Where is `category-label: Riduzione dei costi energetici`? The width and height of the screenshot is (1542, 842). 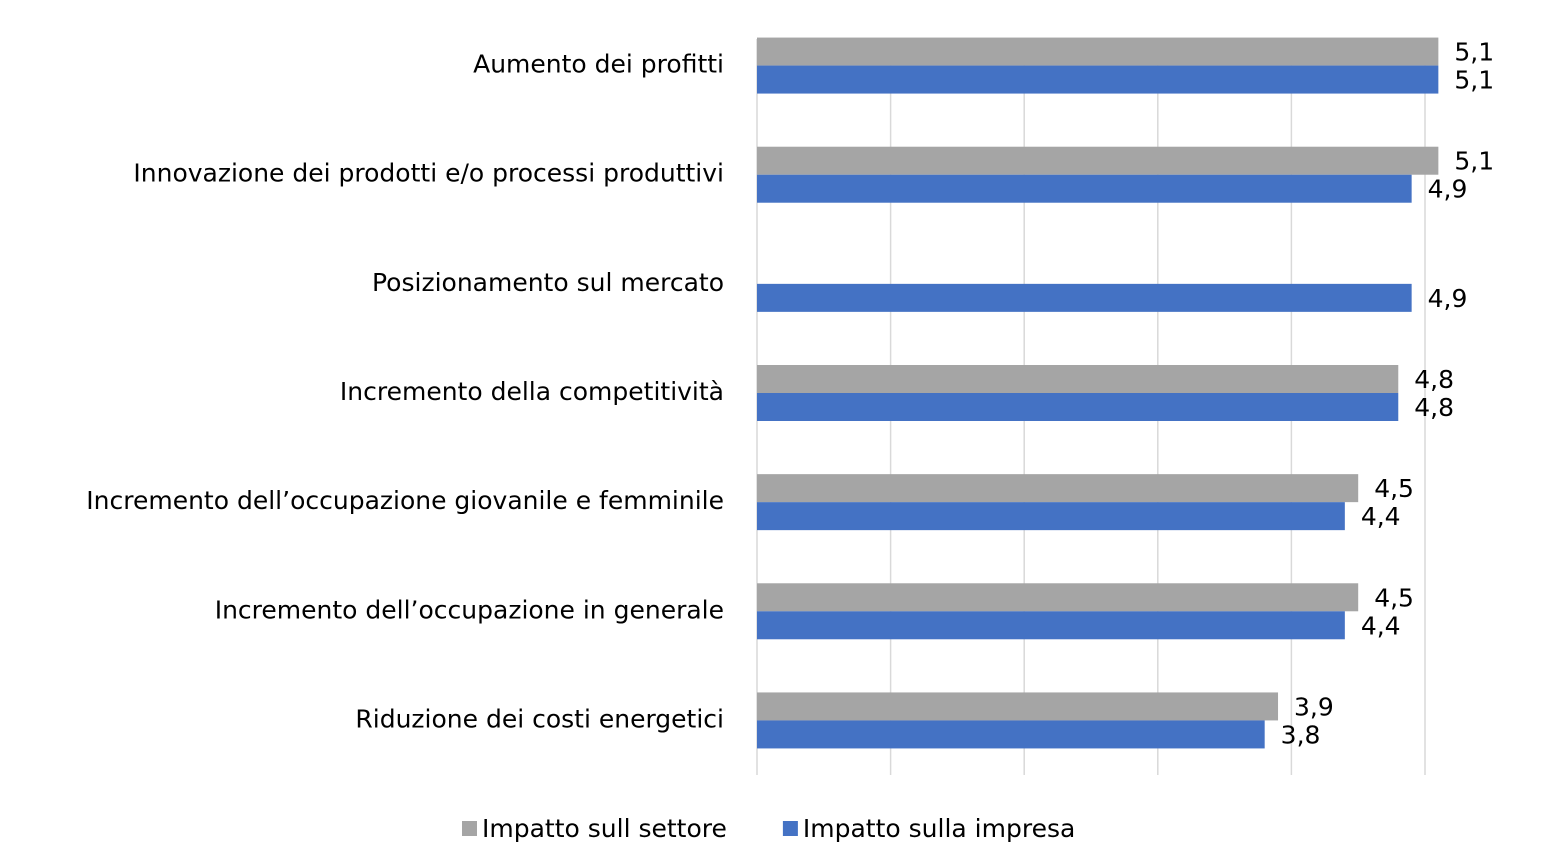
category-label: Riduzione dei costi energetici is located at coordinates (539, 718).